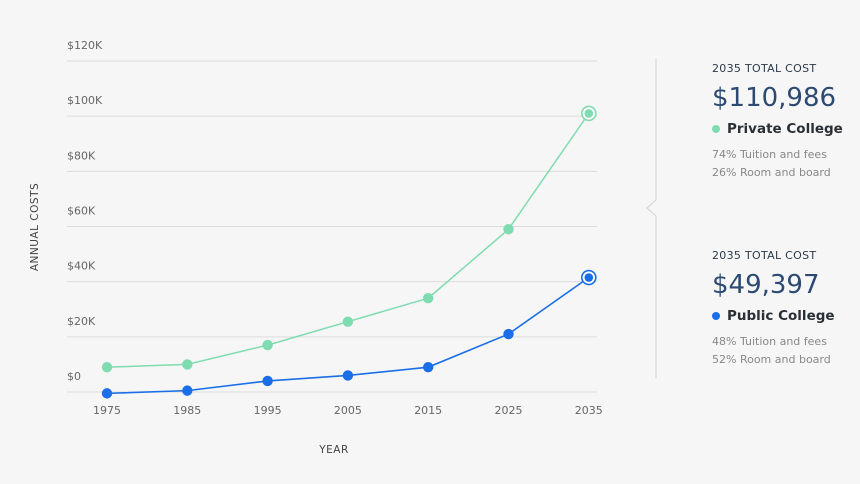 The width and height of the screenshot is (860, 484). I want to click on x-tick-label: 1985, so click(187, 410).